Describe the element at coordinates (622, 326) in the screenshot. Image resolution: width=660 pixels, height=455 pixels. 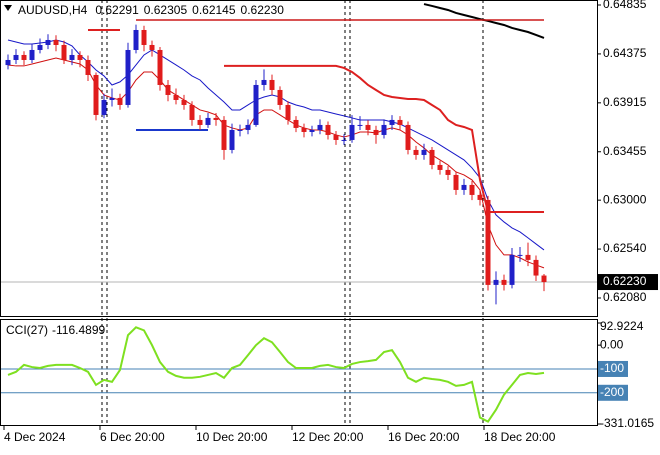
I see `y-tick-label: 92.9224` at that location.